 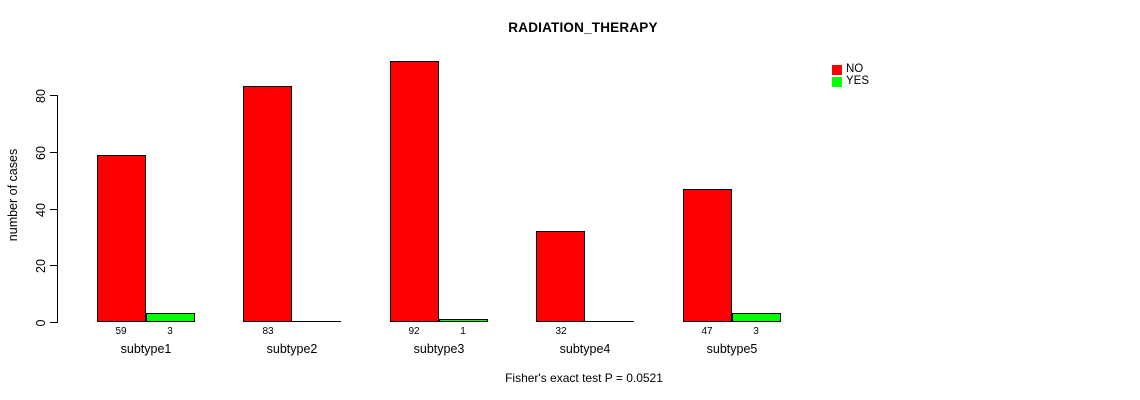 I want to click on y-axis-line, so click(x=57, y=209).